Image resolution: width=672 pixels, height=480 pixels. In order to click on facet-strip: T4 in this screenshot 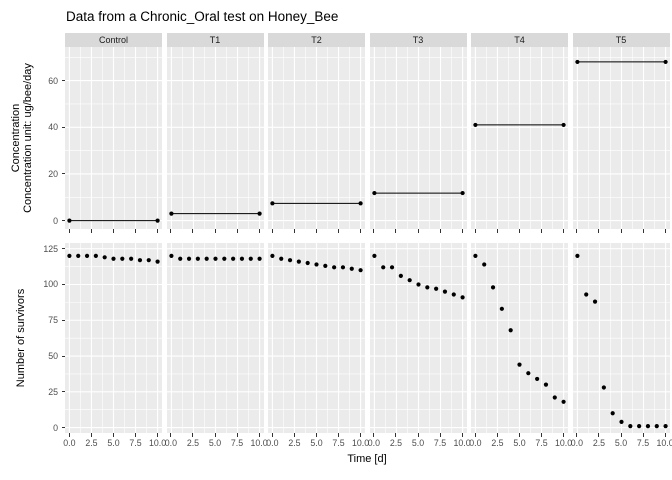, I will do `click(519, 40)`.